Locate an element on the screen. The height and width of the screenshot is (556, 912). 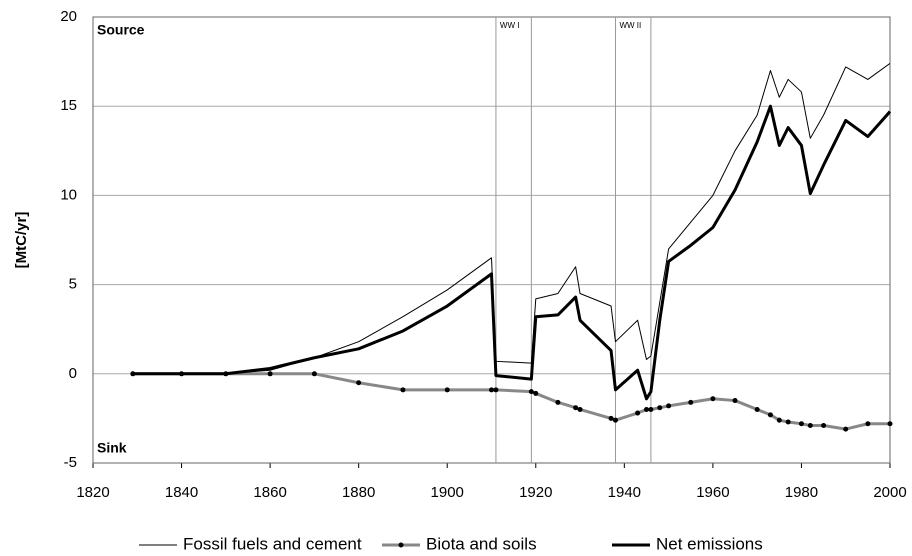
x-tick-label: 1900 is located at coordinates (447, 492).